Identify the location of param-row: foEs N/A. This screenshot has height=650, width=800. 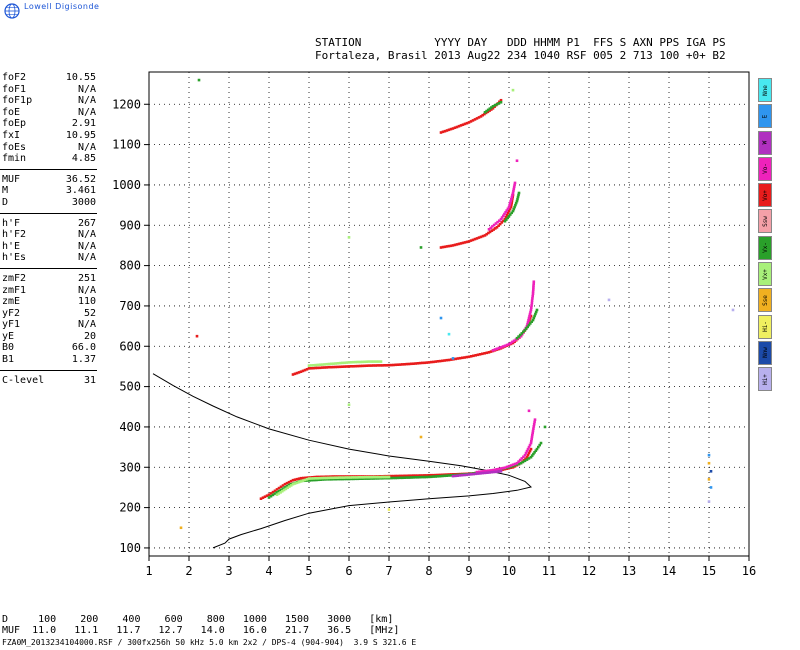
(50, 148).